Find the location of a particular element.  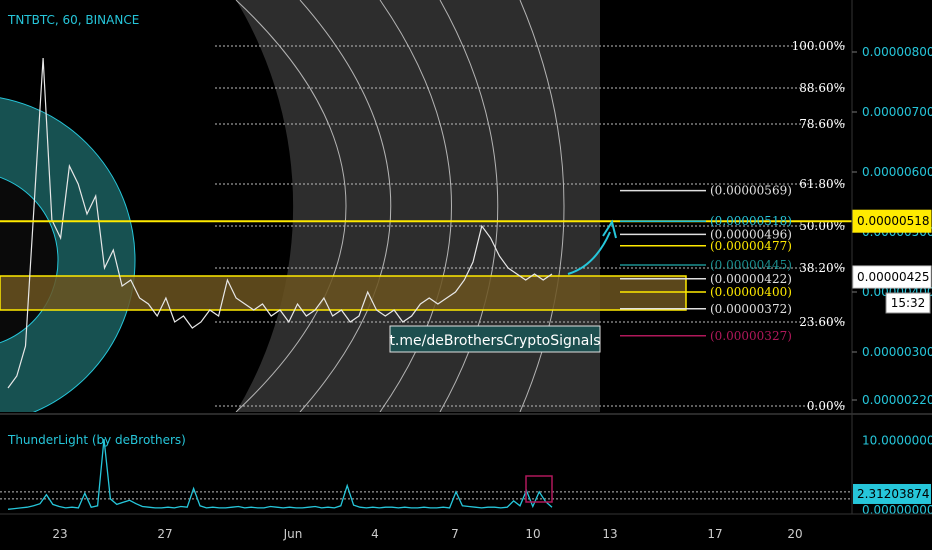

fib-label: 78.60% is located at coordinates (822, 124).